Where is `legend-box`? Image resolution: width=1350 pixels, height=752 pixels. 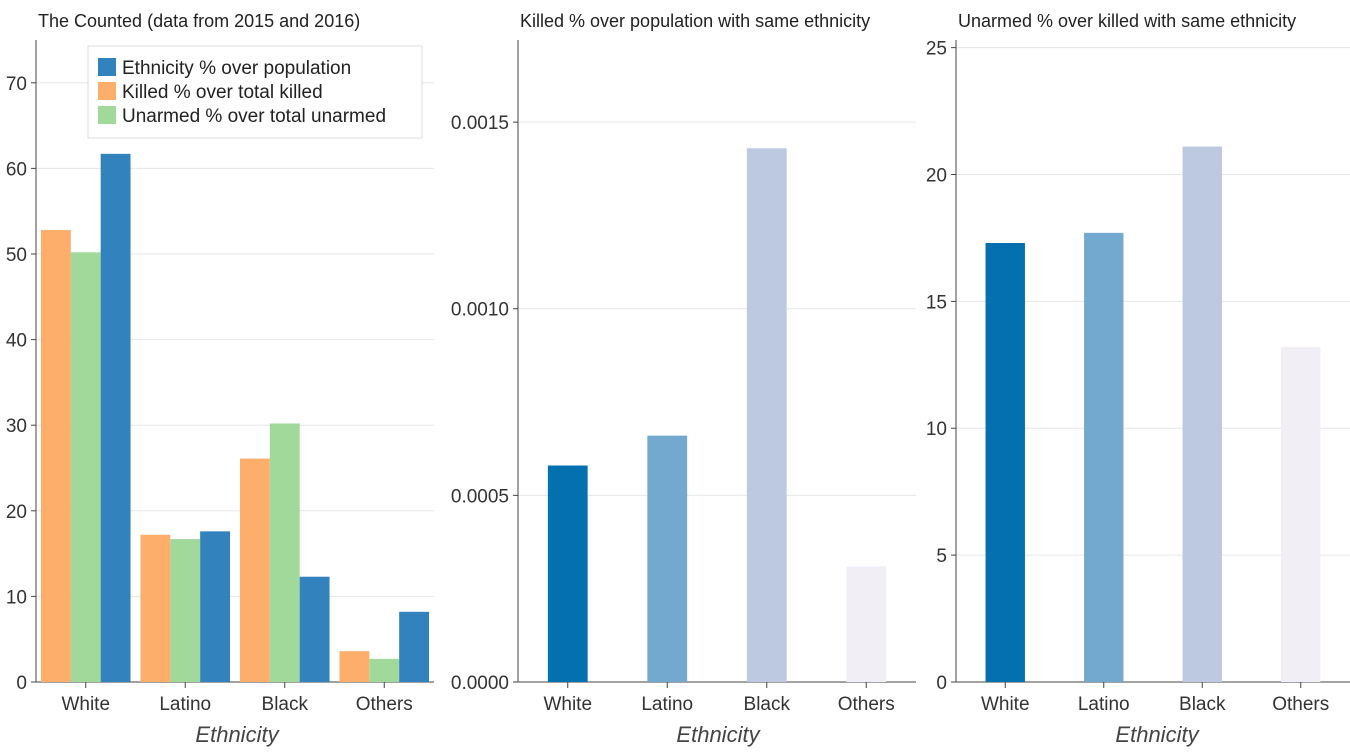
legend-box is located at coordinates (255, 92).